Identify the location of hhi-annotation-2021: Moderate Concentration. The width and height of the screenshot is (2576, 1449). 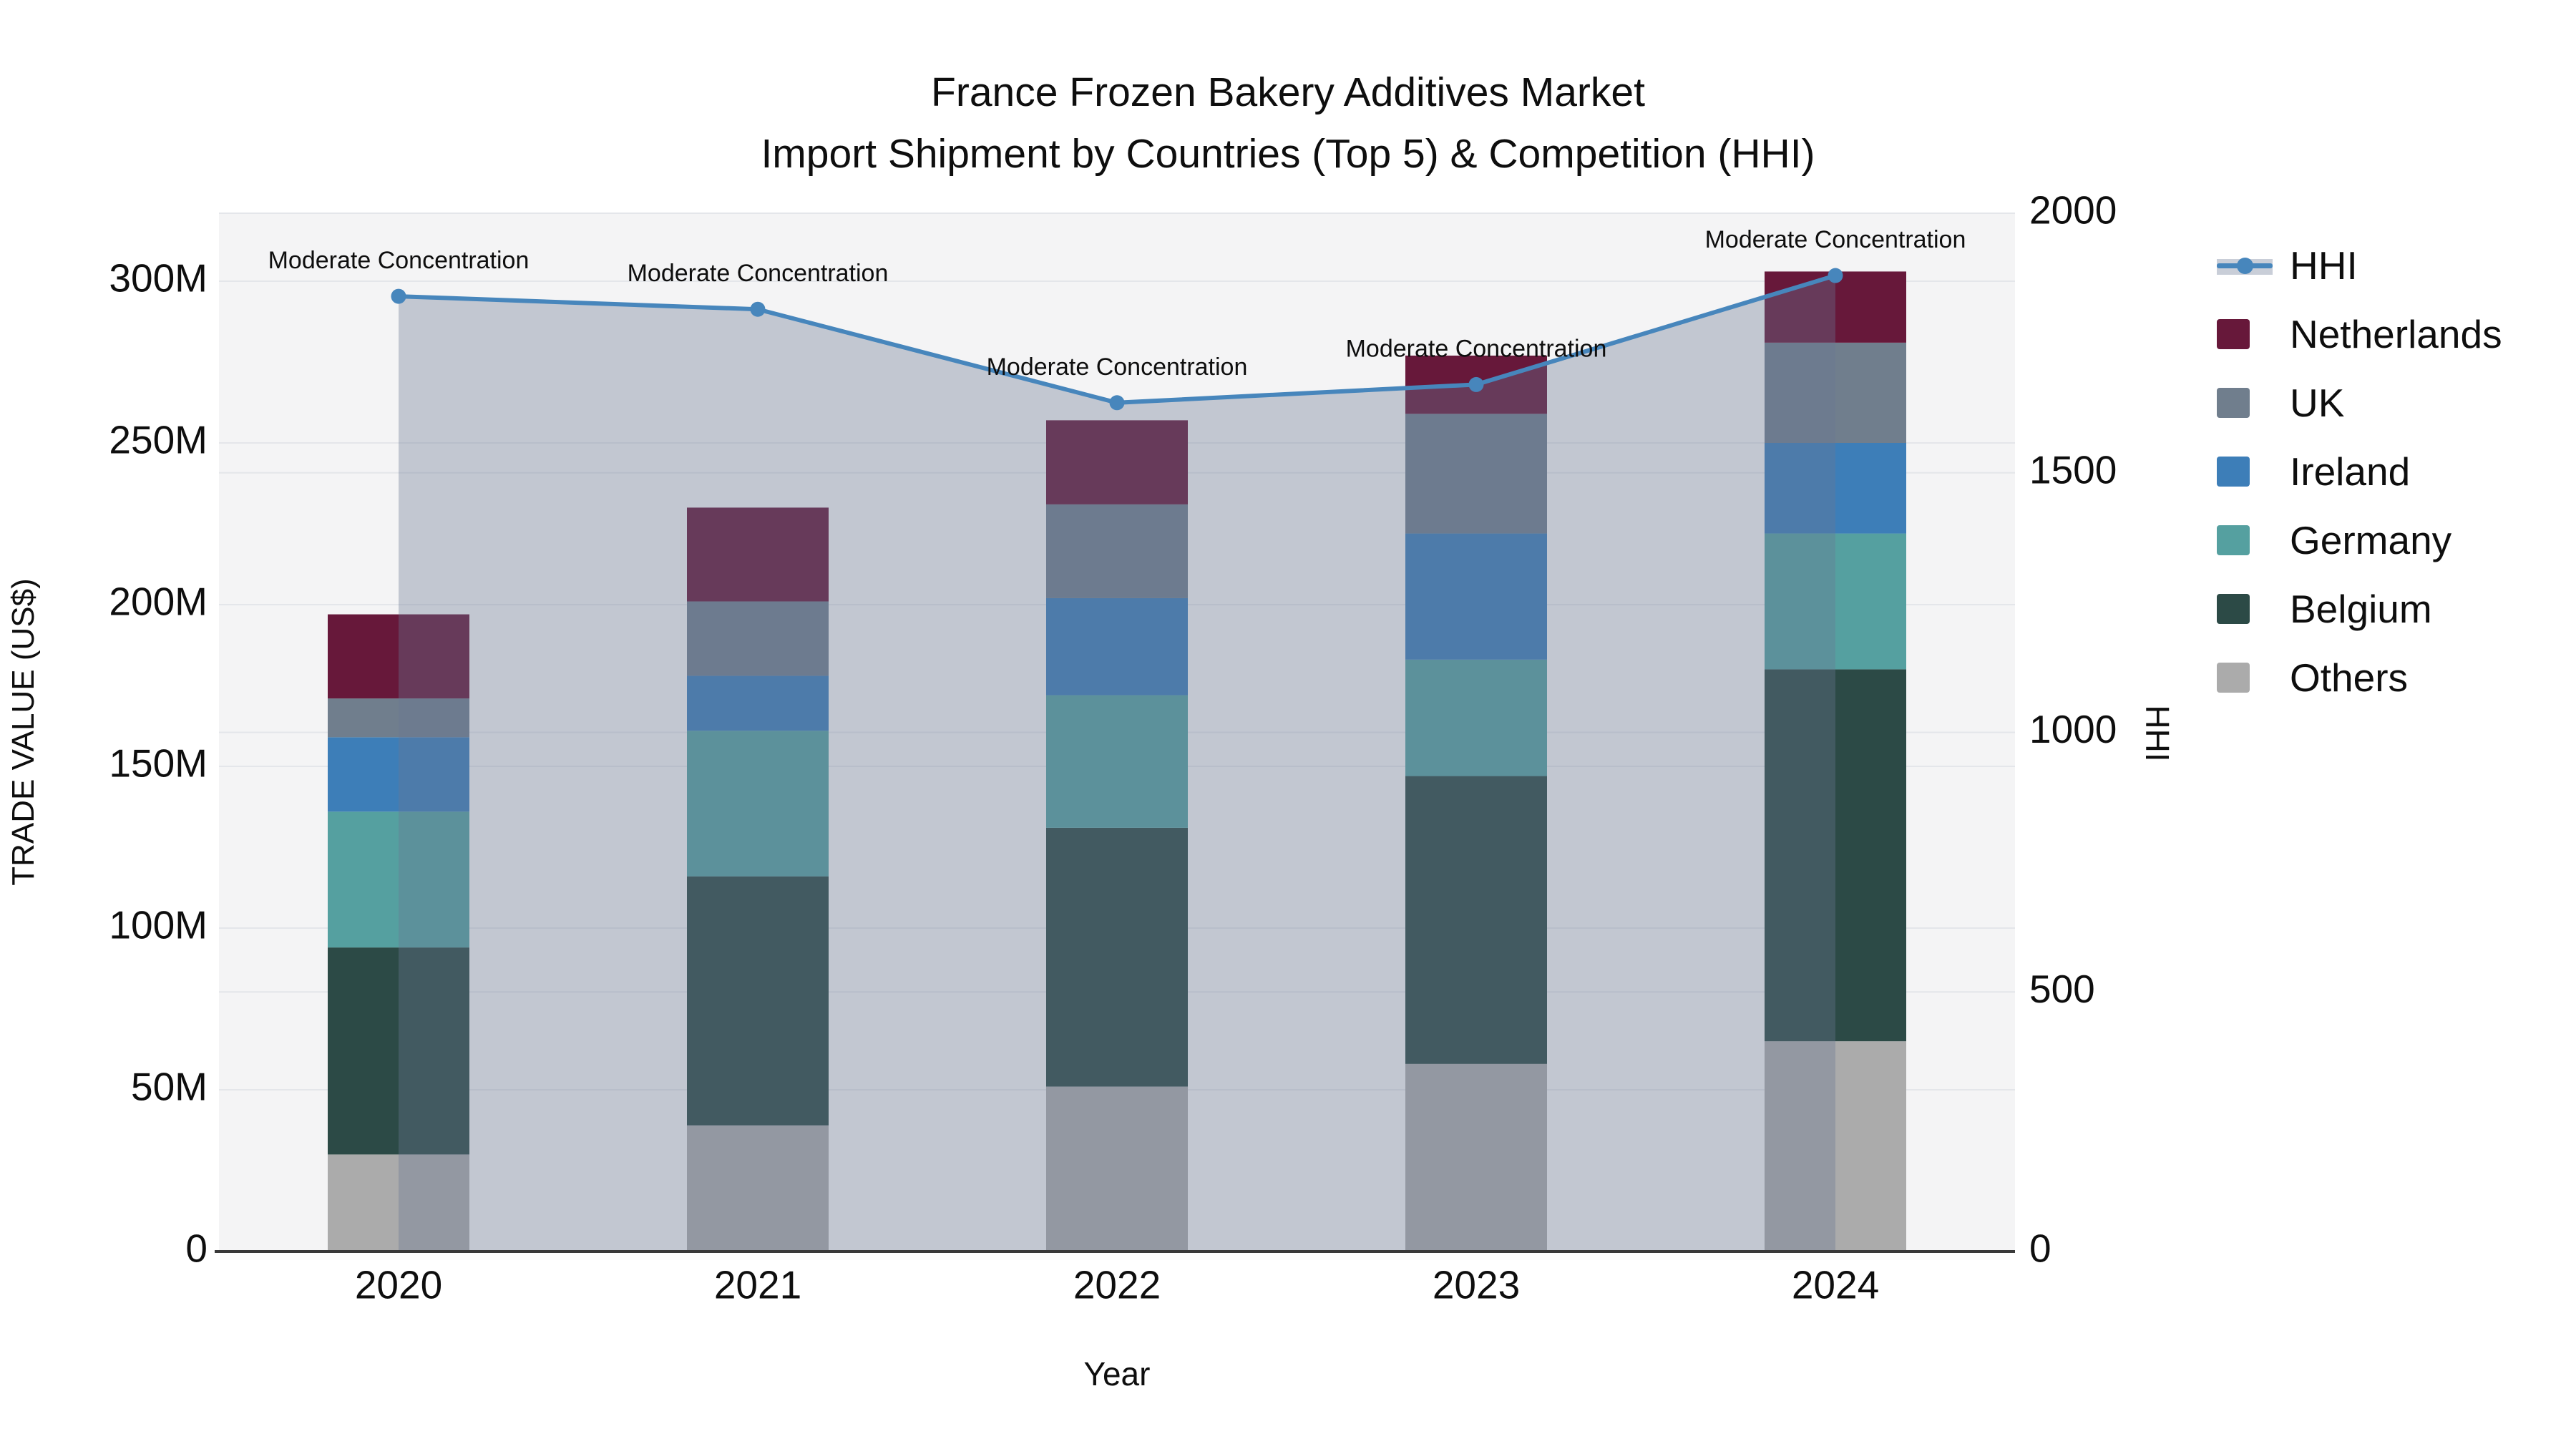
(758, 273).